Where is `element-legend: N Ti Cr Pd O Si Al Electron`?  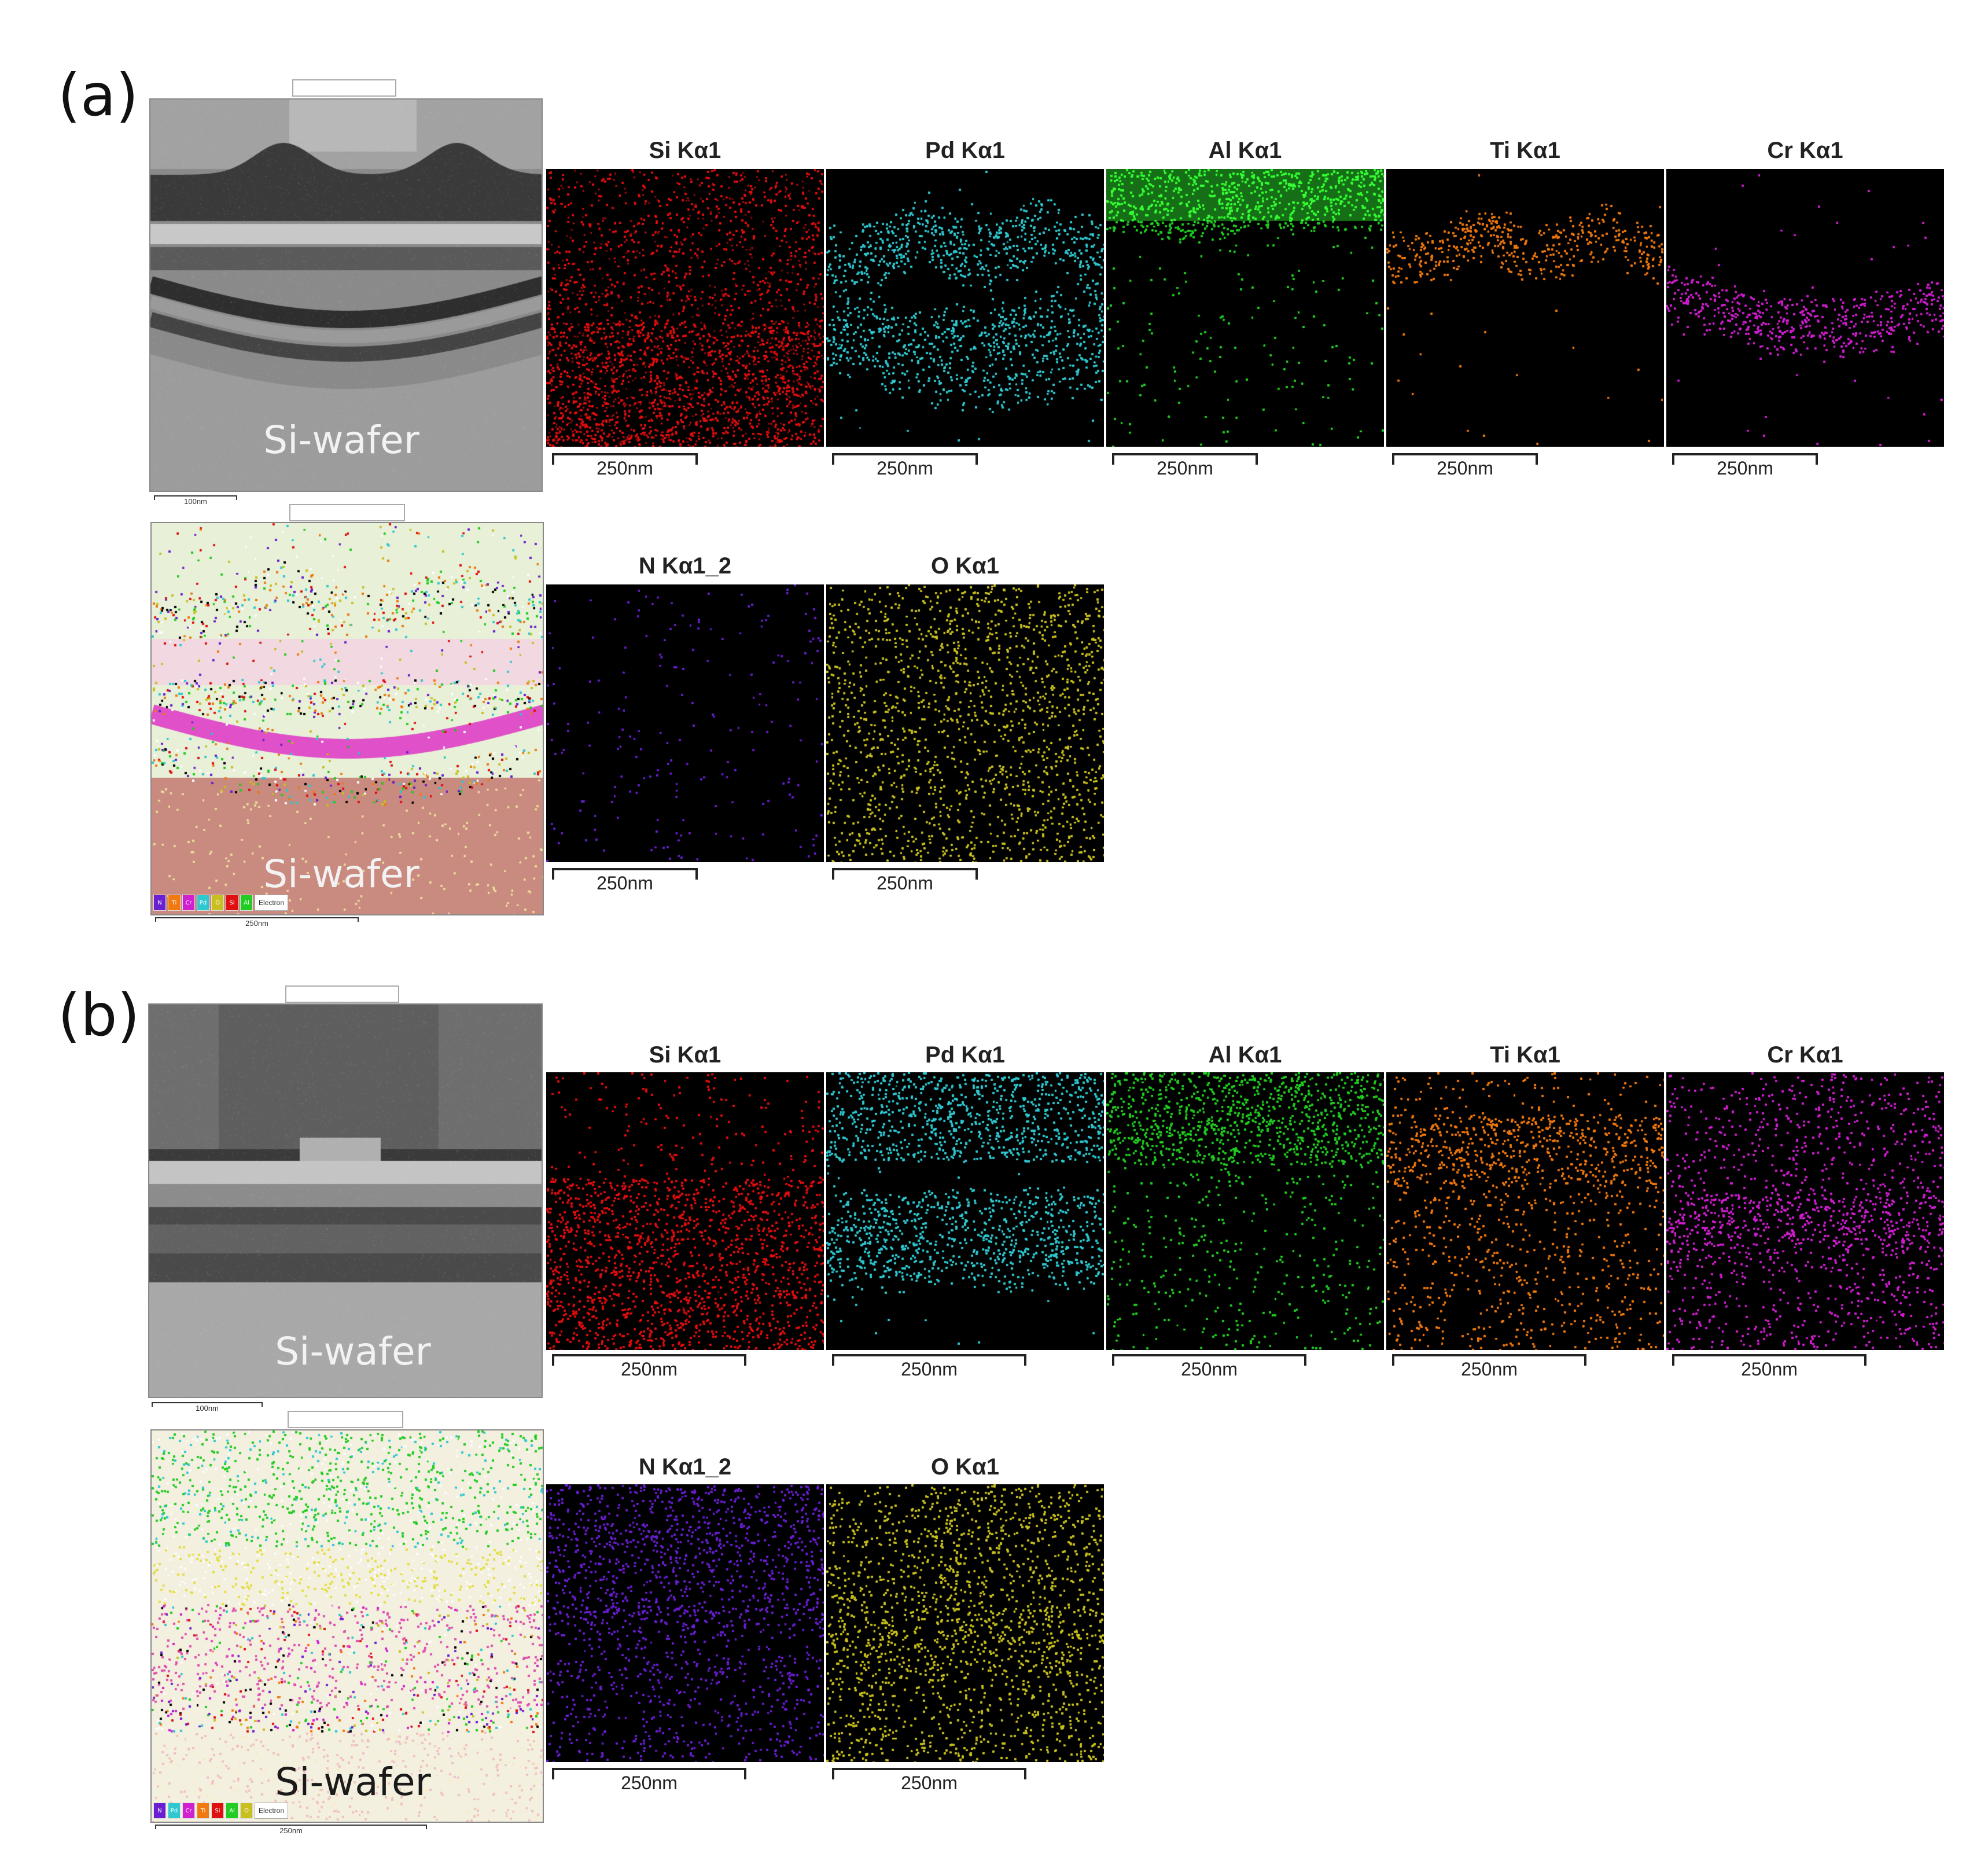 element-legend: N Ti Cr Pd O Si Al Electron is located at coordinates (221, 903).